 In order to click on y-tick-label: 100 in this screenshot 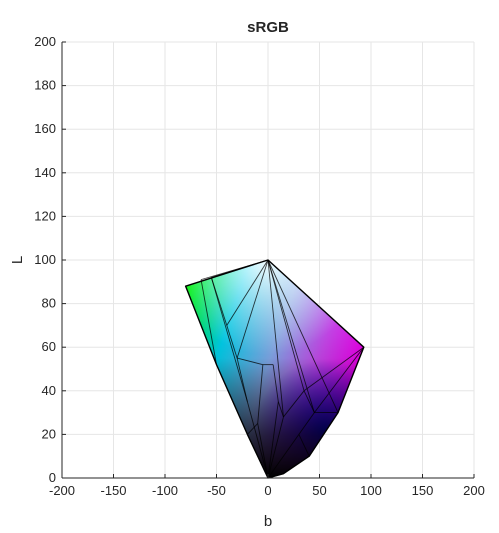, I will do `click(45, 259)`.